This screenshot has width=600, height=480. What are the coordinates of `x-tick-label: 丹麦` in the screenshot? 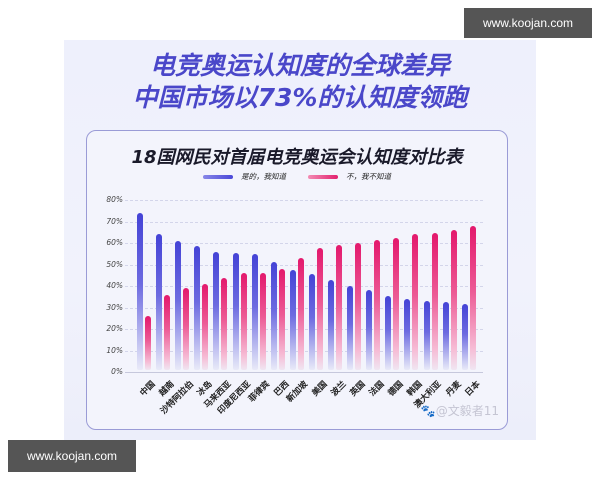 It's located at (453, 389).